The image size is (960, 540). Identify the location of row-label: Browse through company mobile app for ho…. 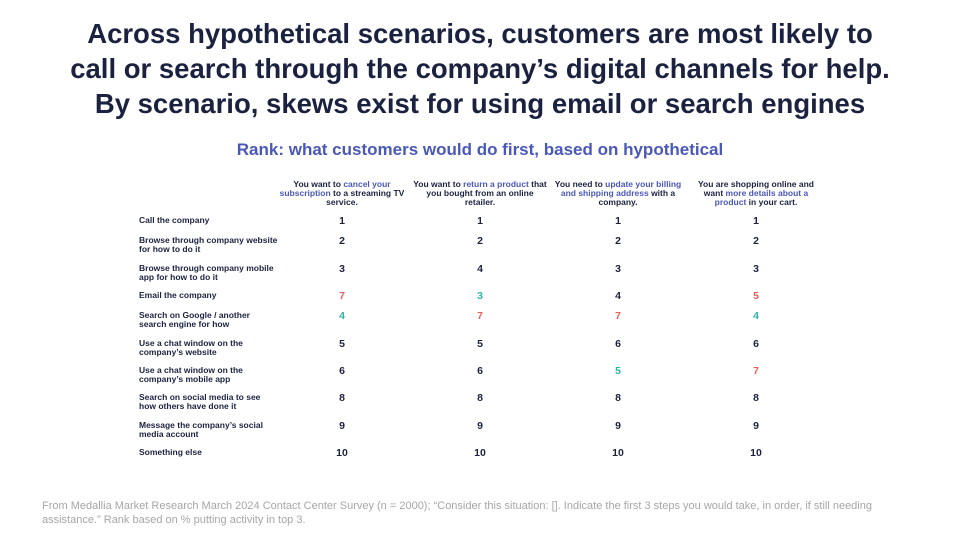
(206, 272).